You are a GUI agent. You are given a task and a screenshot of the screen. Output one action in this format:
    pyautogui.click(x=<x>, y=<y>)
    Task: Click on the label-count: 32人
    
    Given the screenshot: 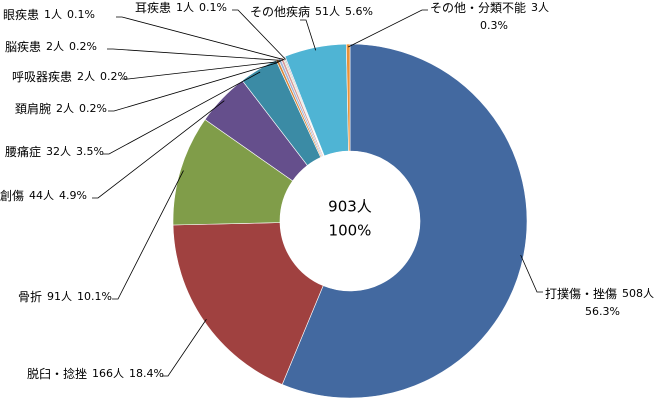 What is the action you would take?
    pyautogui.click(x=58, y=151)
    